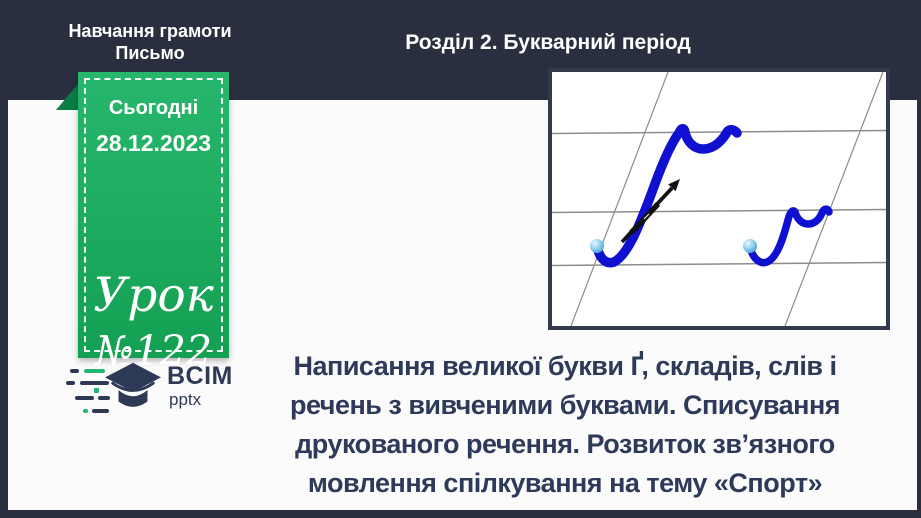 This screenshot has height=518, width=921. Describe the element at coordinates (153, 295) in the screenshot. I see `lesson-word: Урок` at that location.